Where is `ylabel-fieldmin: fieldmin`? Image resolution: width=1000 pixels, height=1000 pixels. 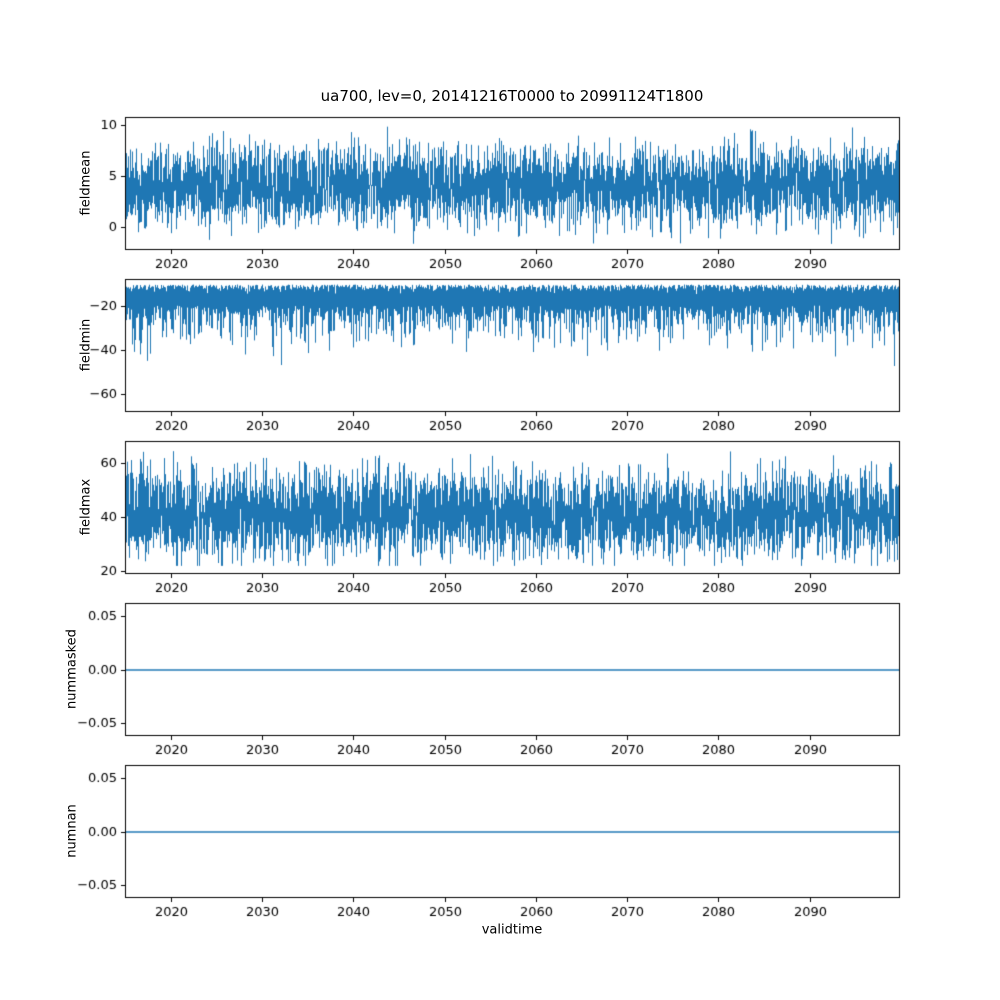 ylabel-fieldmin: fieldmin is located at coordinates (86, 345).